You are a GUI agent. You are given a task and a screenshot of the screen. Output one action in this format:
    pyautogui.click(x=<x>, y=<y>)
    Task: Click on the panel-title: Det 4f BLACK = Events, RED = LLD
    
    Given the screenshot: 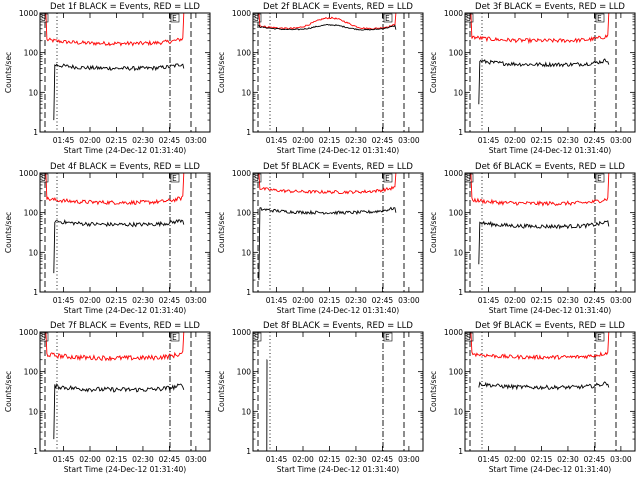 What is the action you would take?
    pyautogui.click(x=125, y=167)
    